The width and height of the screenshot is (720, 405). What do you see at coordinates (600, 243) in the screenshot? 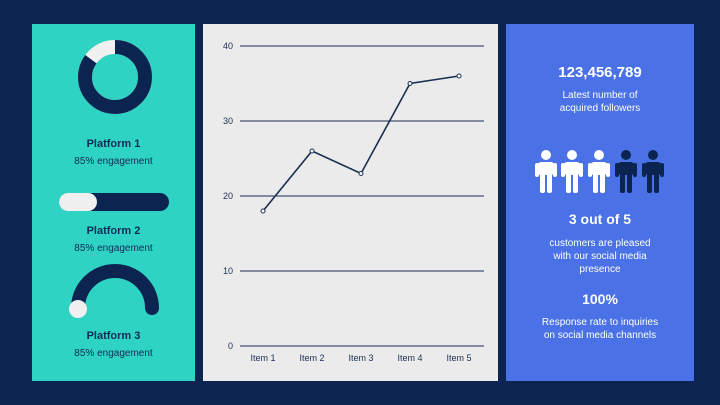
I see `ratio-caption-line-1: customers are pleased` at bounding box center [600, 243].